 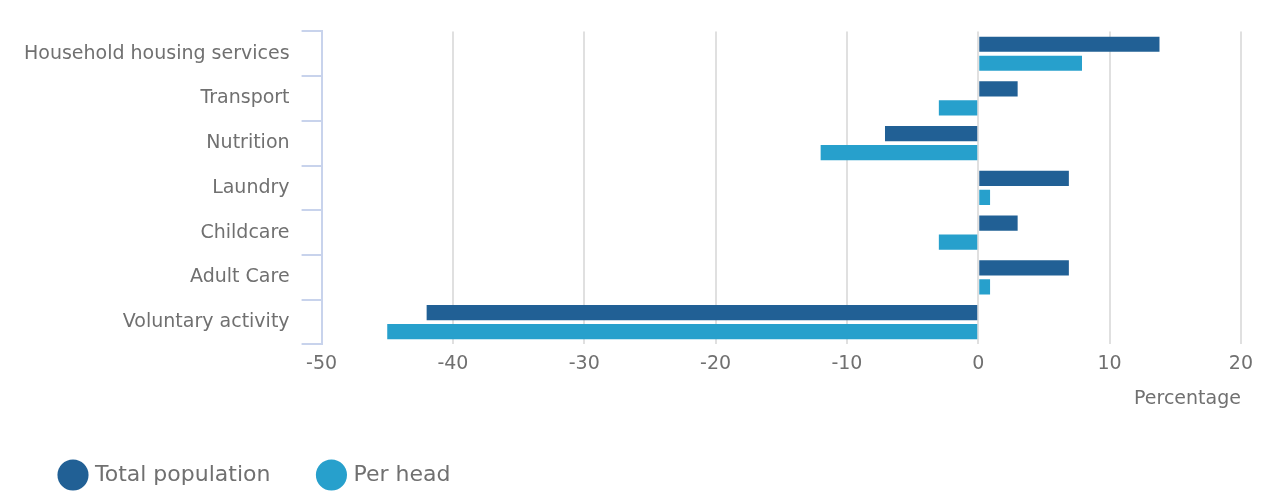 What do you see at coordinates (251, 185) in the screenshot?
I see `y-tick-label: Laundry` at bounding box center [251, 185].